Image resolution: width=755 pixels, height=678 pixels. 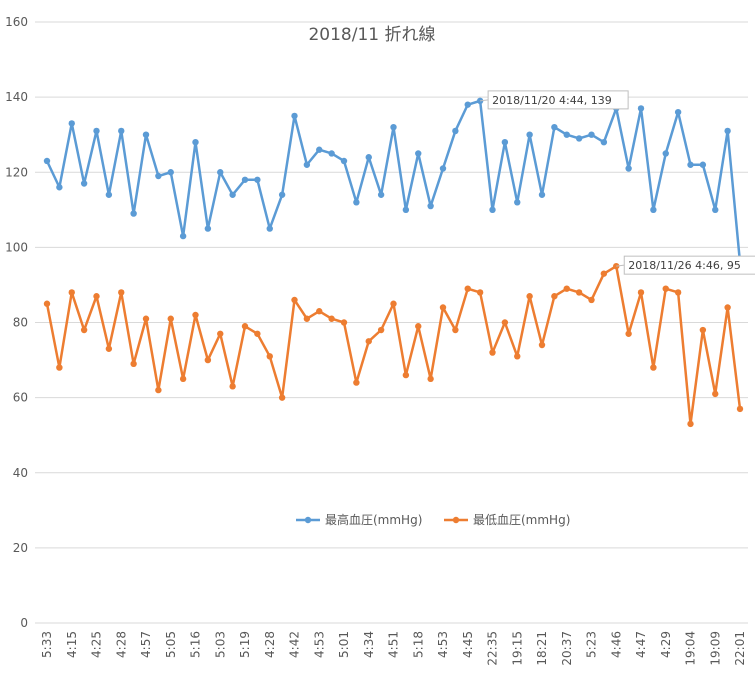 I want to click on legend-label: 最低血圧(mmHg), so click(x=521, y=520).